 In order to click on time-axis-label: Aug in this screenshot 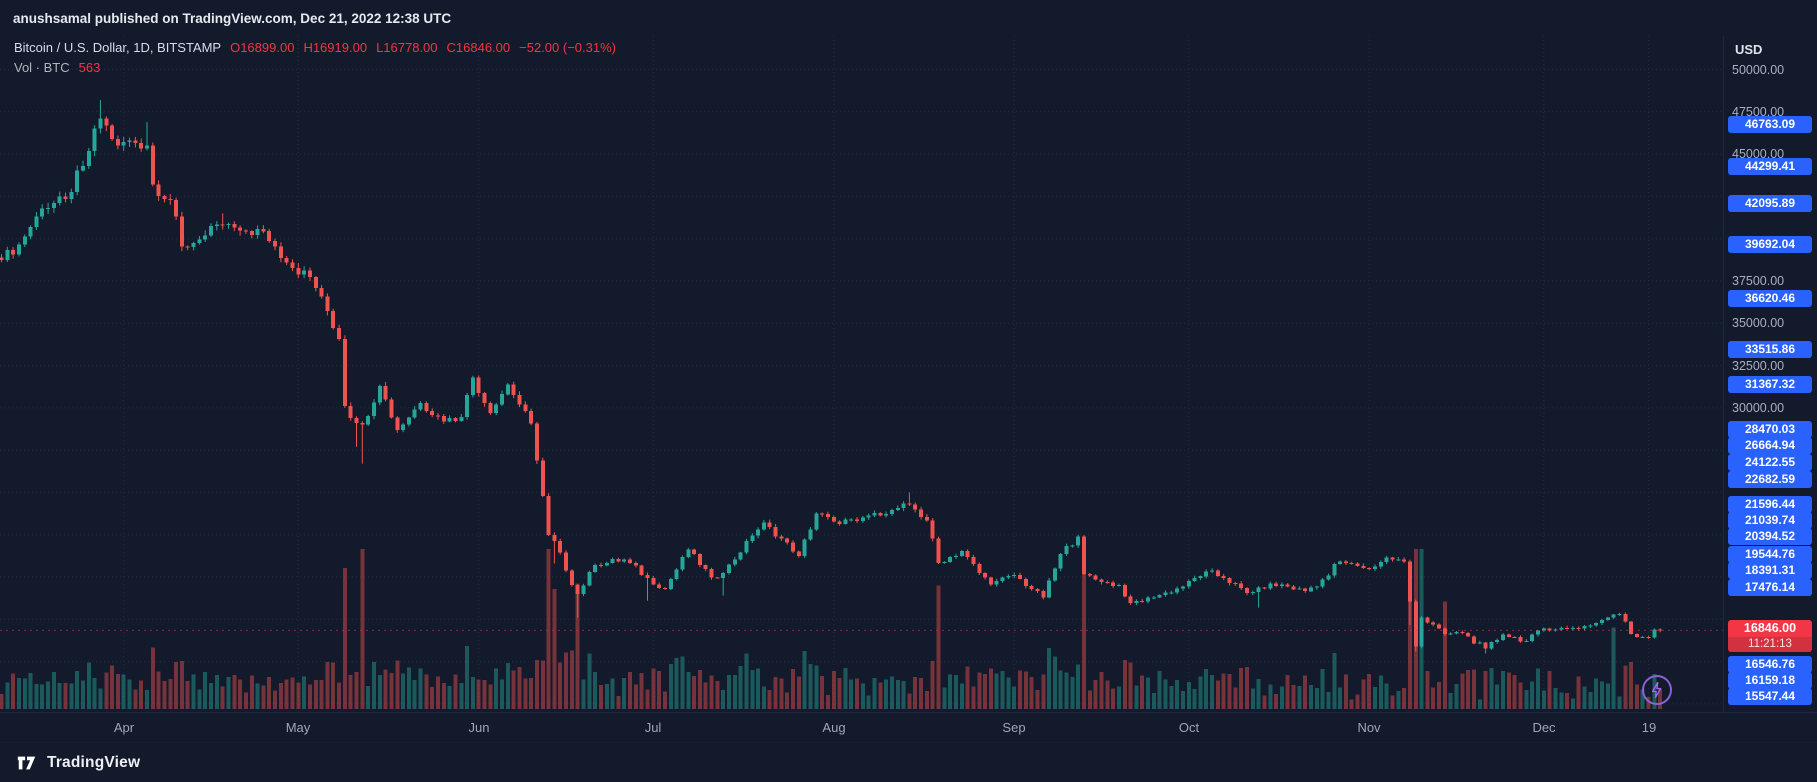, I will do `click(834, 727)`.